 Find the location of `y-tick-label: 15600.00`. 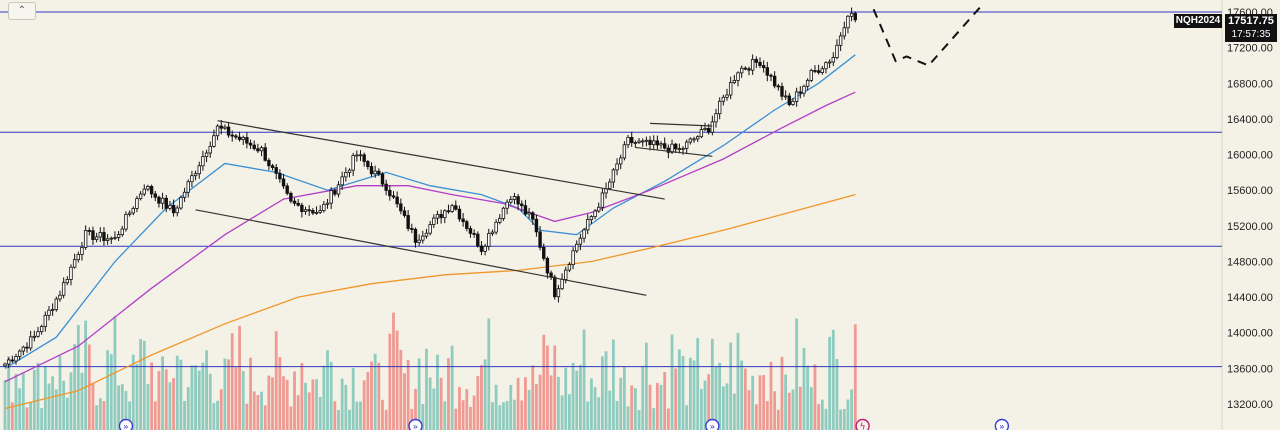

y-tick-label: 15600.00 is located at coordinates (1250, 191).